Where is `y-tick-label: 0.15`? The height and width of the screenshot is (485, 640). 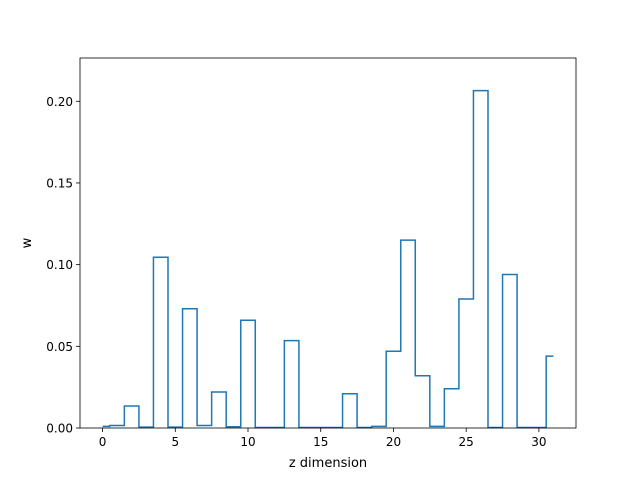
y-tick-label: 0.15 is located at coordinates (59, 183).